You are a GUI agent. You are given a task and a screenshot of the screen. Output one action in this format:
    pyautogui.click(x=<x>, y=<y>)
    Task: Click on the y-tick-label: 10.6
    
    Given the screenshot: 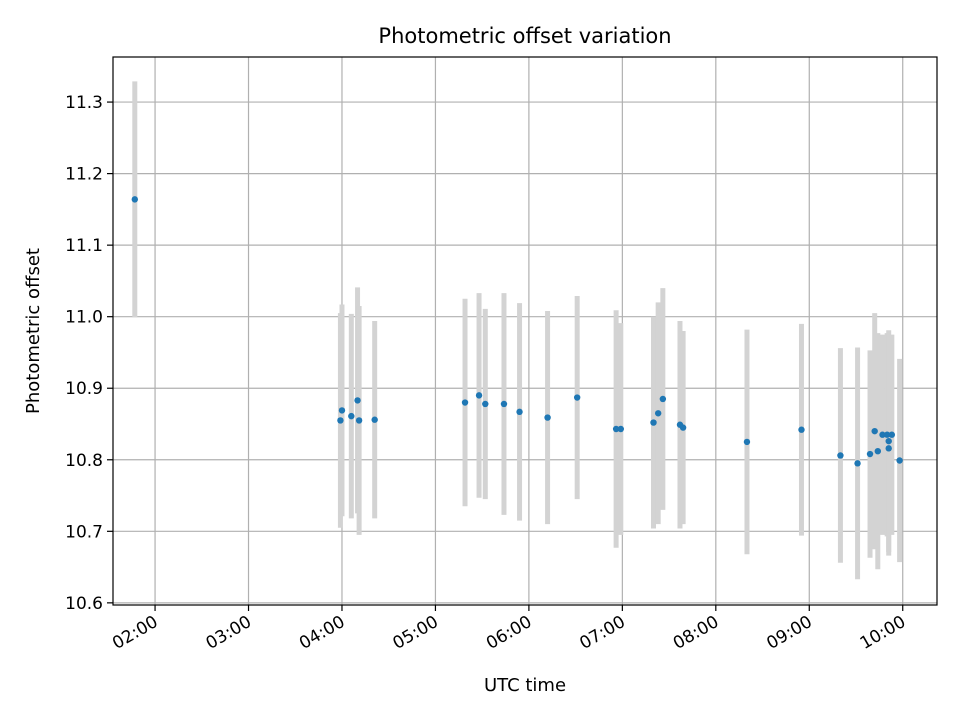 What is the action you would take?
    pyautogui.click(x=84, y=604)
    